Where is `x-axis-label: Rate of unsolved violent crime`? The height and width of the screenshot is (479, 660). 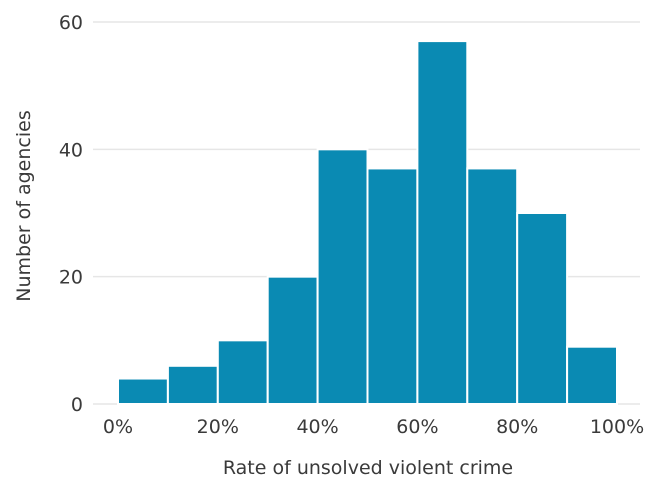
x-axis-label: Rate of unsolved violent crime is located at coordinates (368, 468).